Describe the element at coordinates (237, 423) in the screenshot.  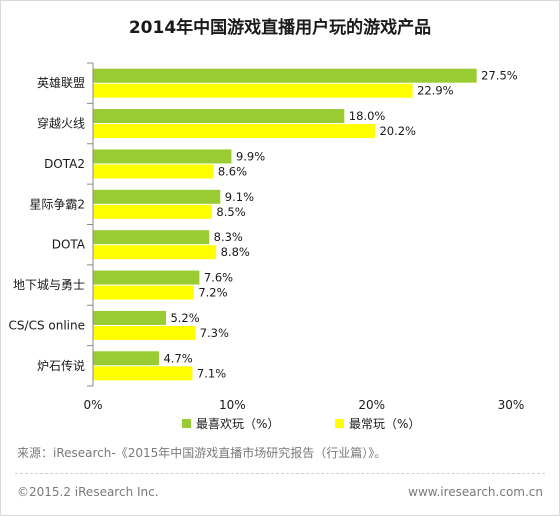
I see `legend-label: 最喜欢玩（%）` at that location.